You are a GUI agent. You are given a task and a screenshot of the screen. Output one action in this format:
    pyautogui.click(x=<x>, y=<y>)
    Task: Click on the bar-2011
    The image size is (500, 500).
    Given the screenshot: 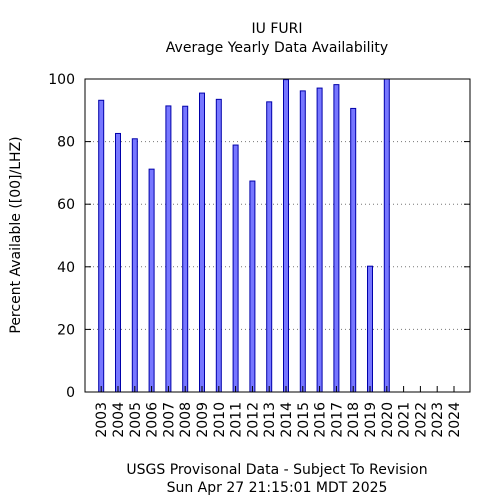 What is the action you would take?
    pyautogui.click(x=235, y=268)
    